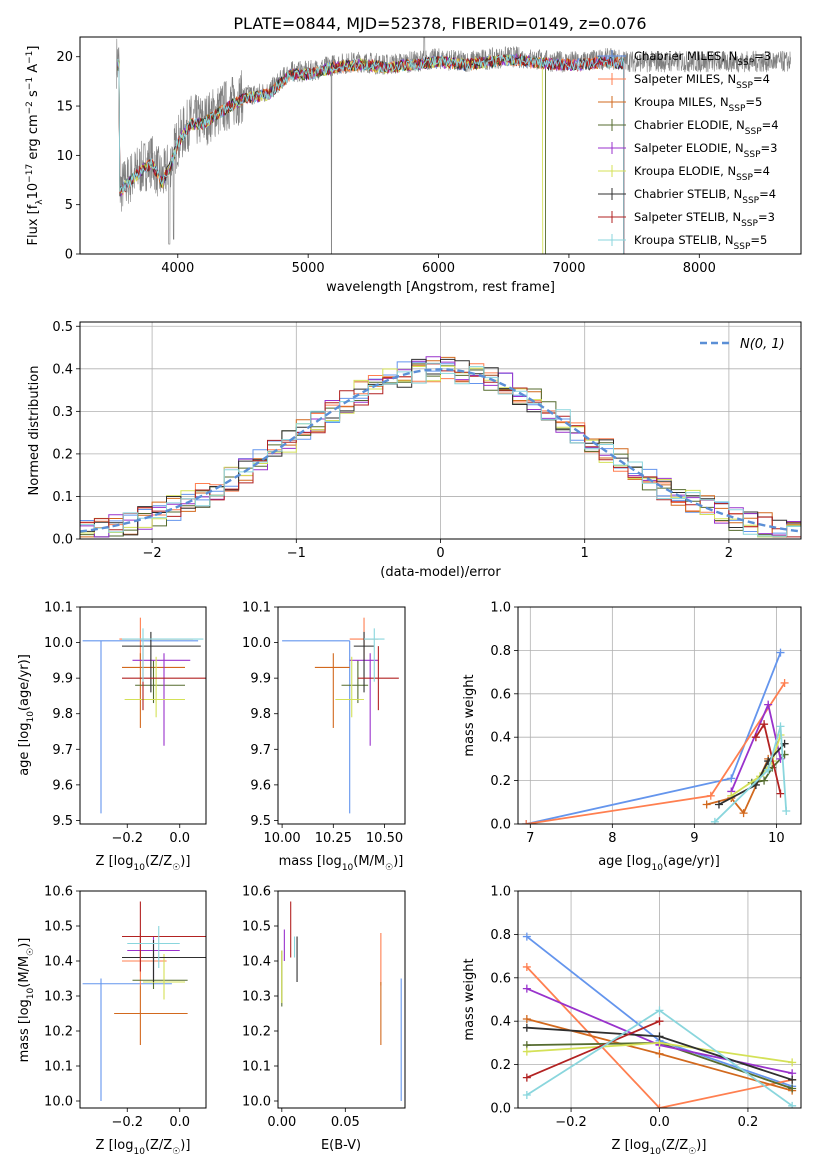 Image resolution: width=819 pixels, height=1170 pixels. What do you see at coordinates (440, 572) in the screenshot?
I see `residuals-x-axis-label: (data-model)/error` at bounding box center [440, 572].